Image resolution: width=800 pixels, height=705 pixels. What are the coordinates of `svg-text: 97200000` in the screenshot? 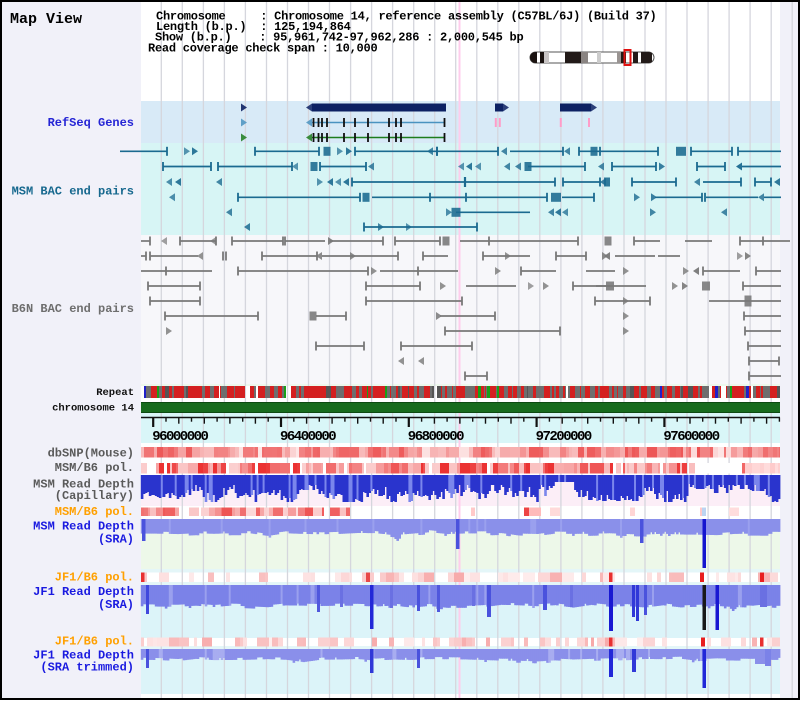 It's located at (564, 437).